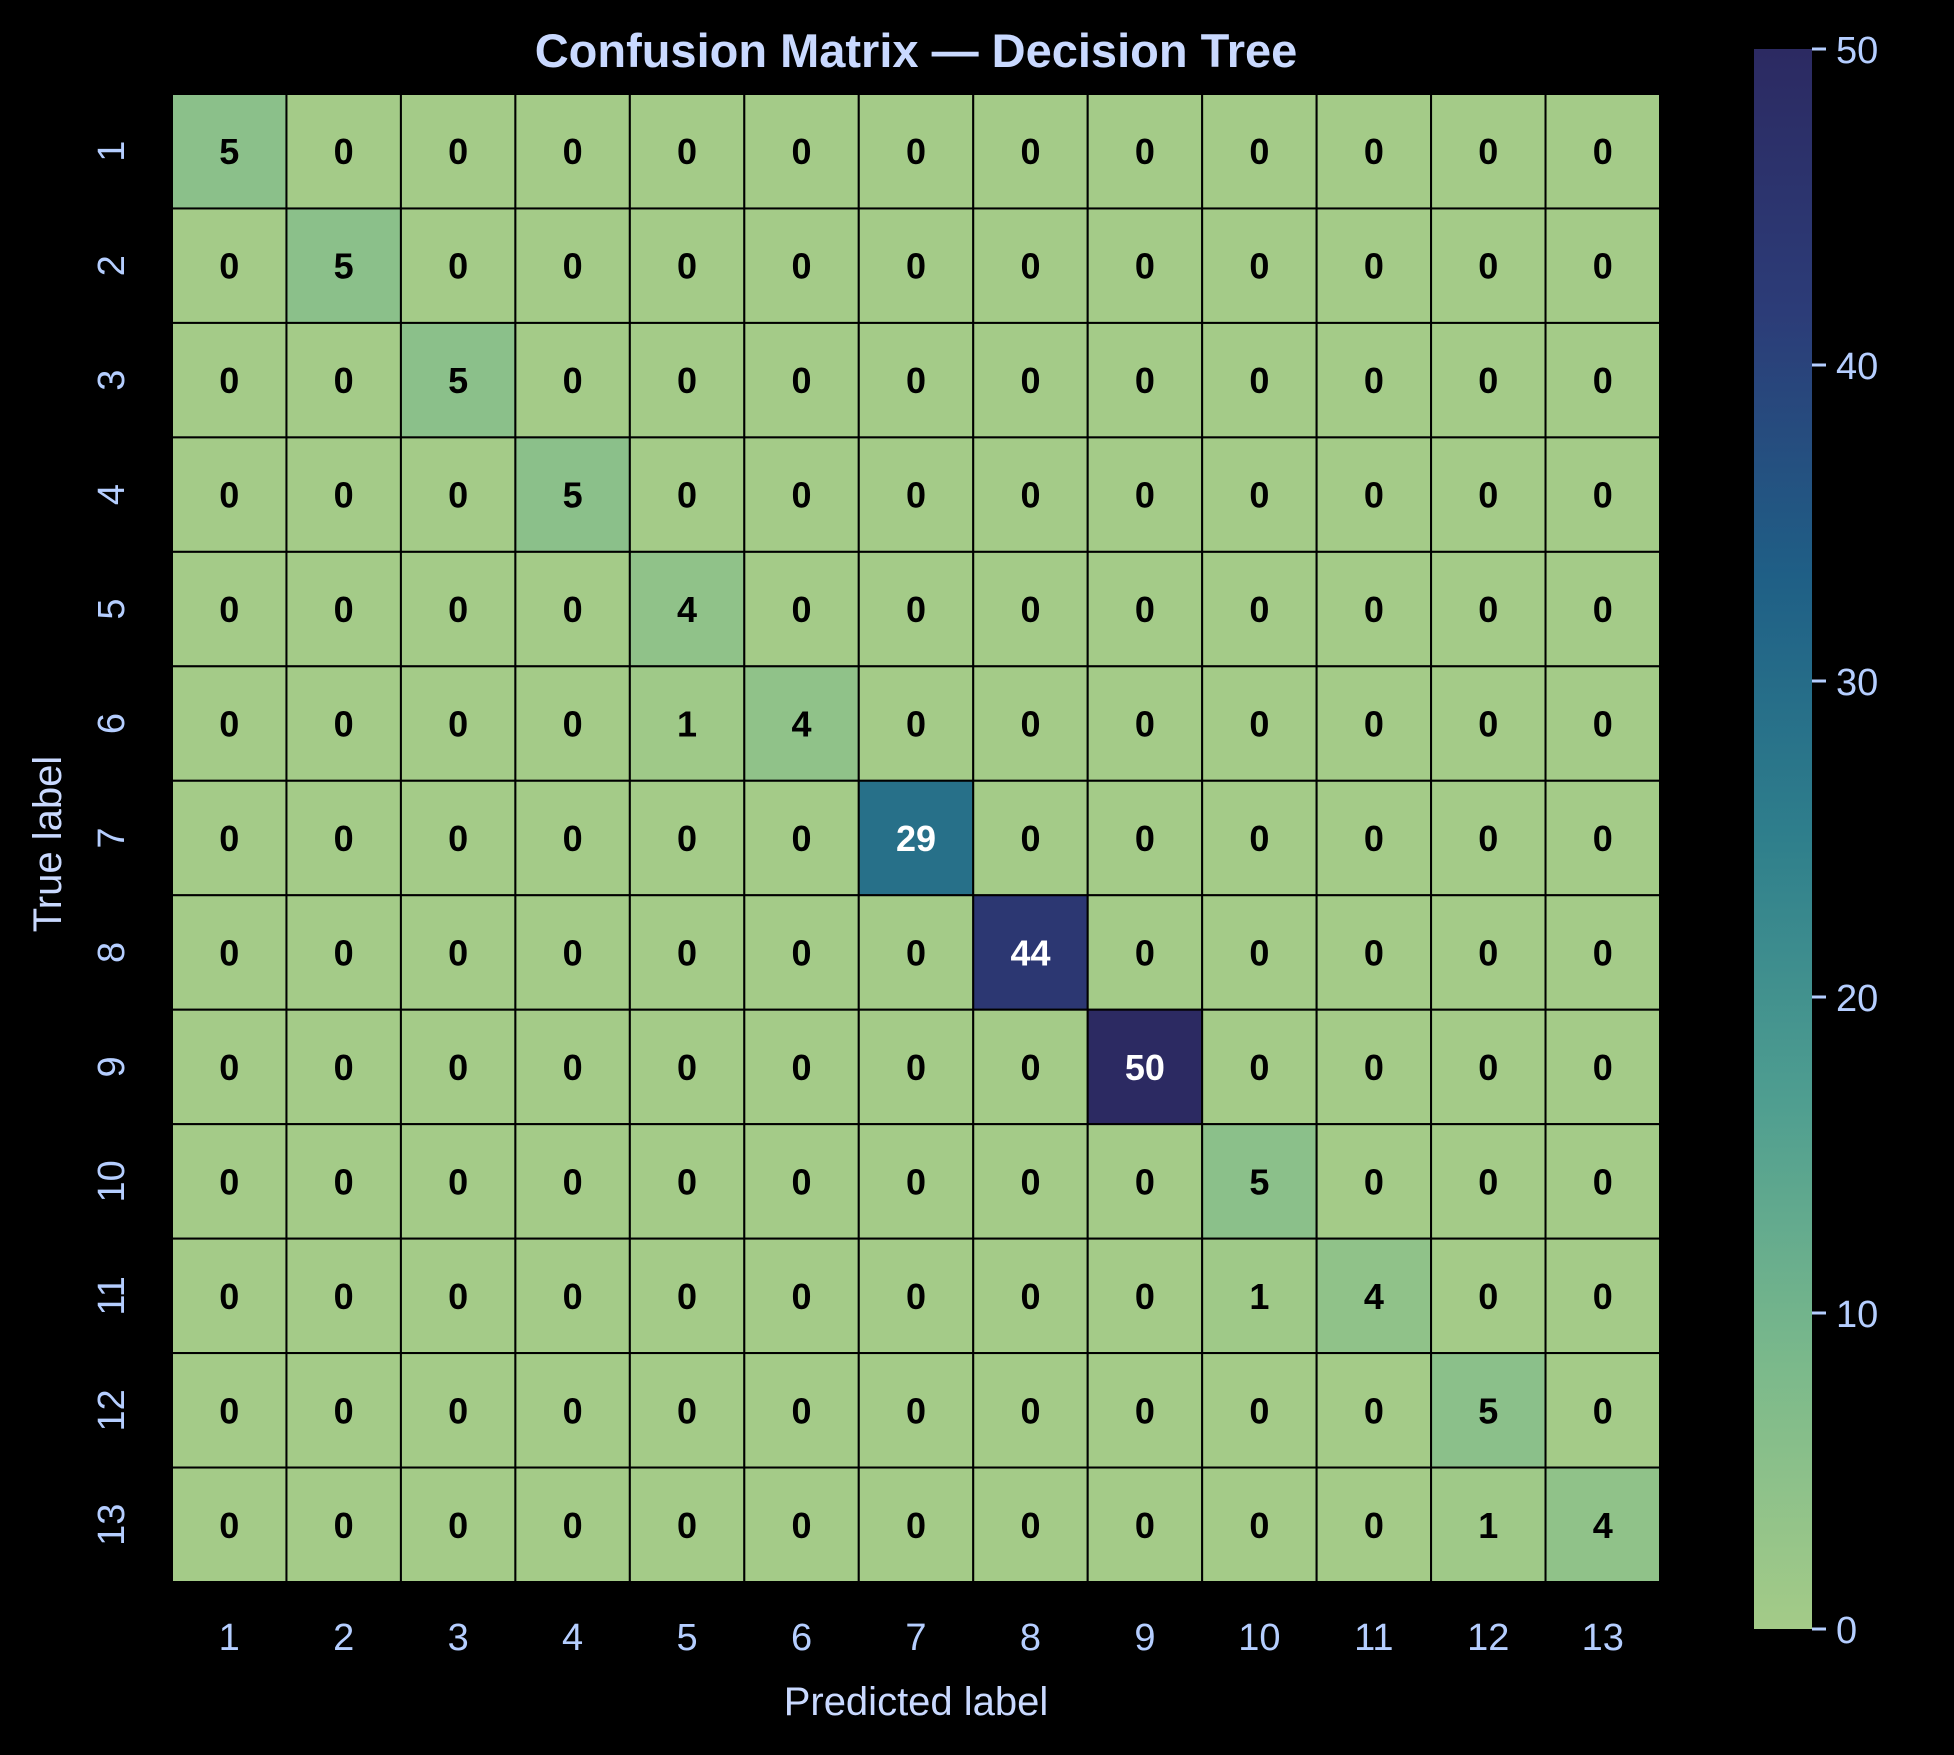 The width and height of the screenshot is (1954, 1755). Describe the element at coordinates (1488, 1525) in the screenshot. I see `cell-value-label: 1` at that location.